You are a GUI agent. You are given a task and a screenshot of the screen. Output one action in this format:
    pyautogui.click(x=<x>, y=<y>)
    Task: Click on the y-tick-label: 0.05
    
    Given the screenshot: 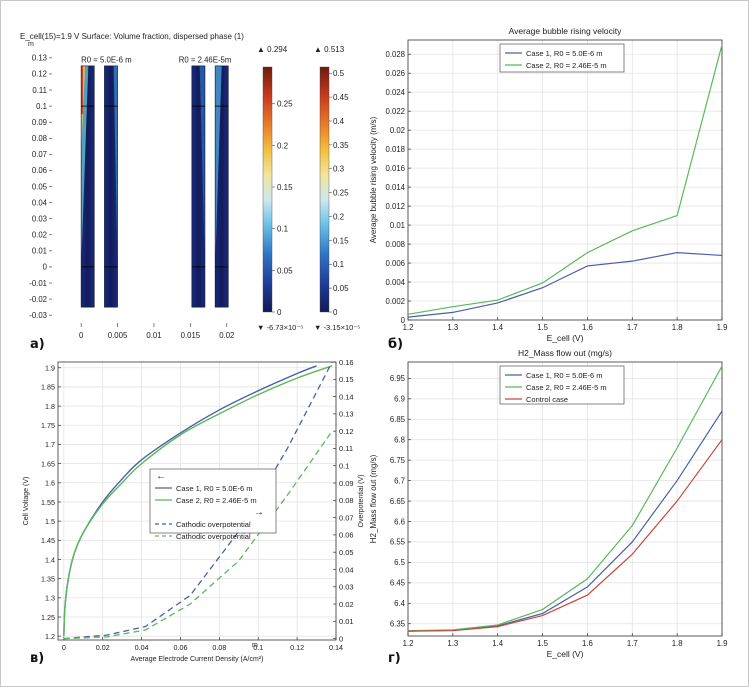 What is the action you would take?
    pyautogui.click(x=40, y=186)
    